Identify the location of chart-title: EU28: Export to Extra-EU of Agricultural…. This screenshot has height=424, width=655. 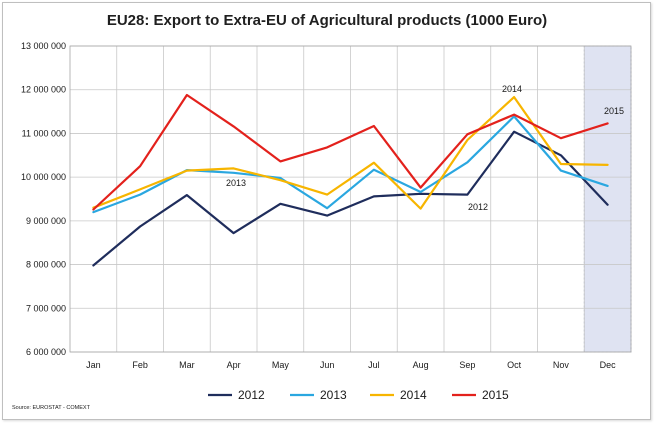
(327, 20).